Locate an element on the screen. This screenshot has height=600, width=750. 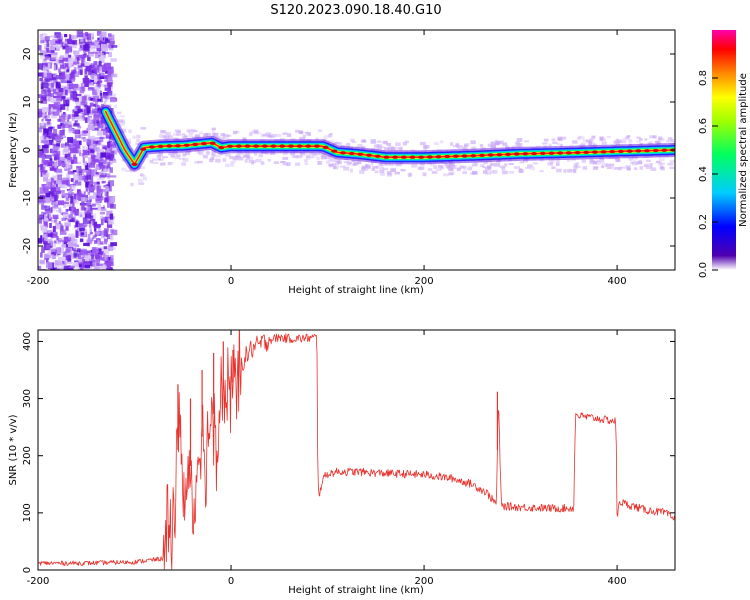
figure-title: S120.2023.090.18.40.G10 is located at coordinates (355, 10).